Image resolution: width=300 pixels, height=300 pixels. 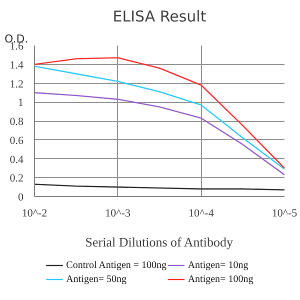 What do you see at coordinates (17, 140) in the screenshot?
I see `y-tick-label: 0.6` at bounding box center [17, 140].